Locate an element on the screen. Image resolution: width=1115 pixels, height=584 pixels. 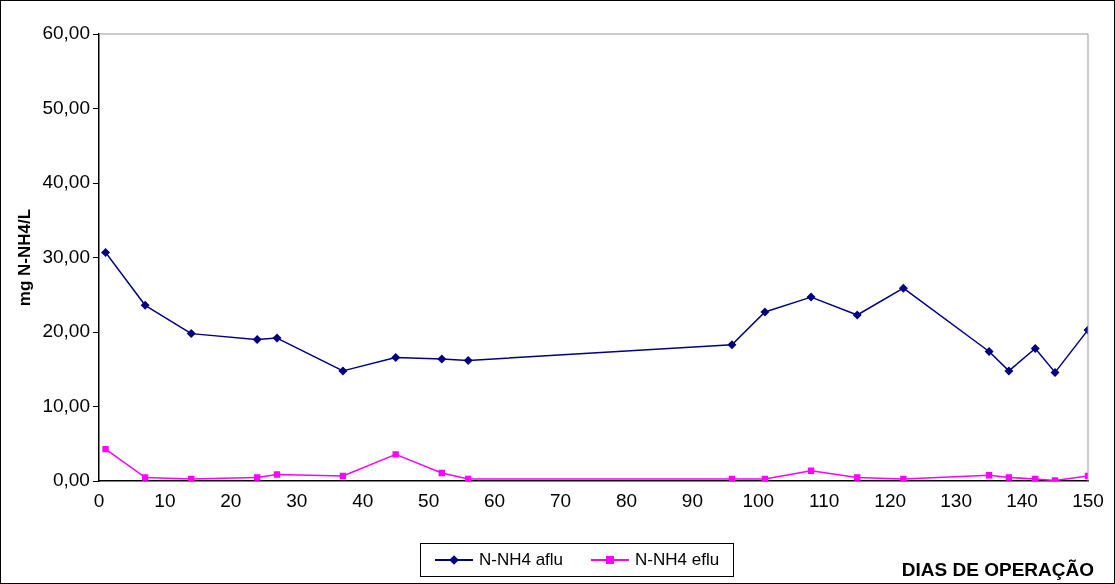
x-tick-label: 70 is located at coordinates (560, 500).